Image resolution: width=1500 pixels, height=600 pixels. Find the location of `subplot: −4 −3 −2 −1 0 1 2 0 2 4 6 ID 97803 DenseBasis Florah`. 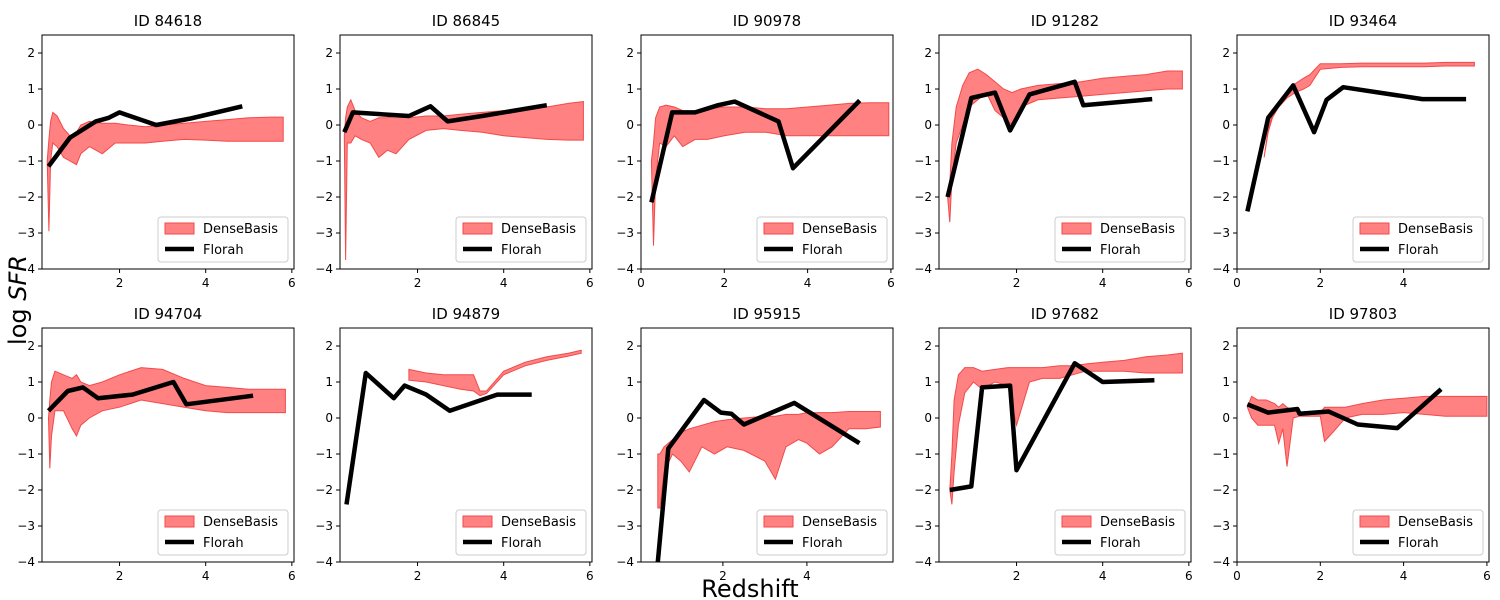

subplot: −4 −3 −2 −1 0 1 2 0 2 4 6 ID 97803 DenseBasis Florah is located at coordinates (1351, 444).